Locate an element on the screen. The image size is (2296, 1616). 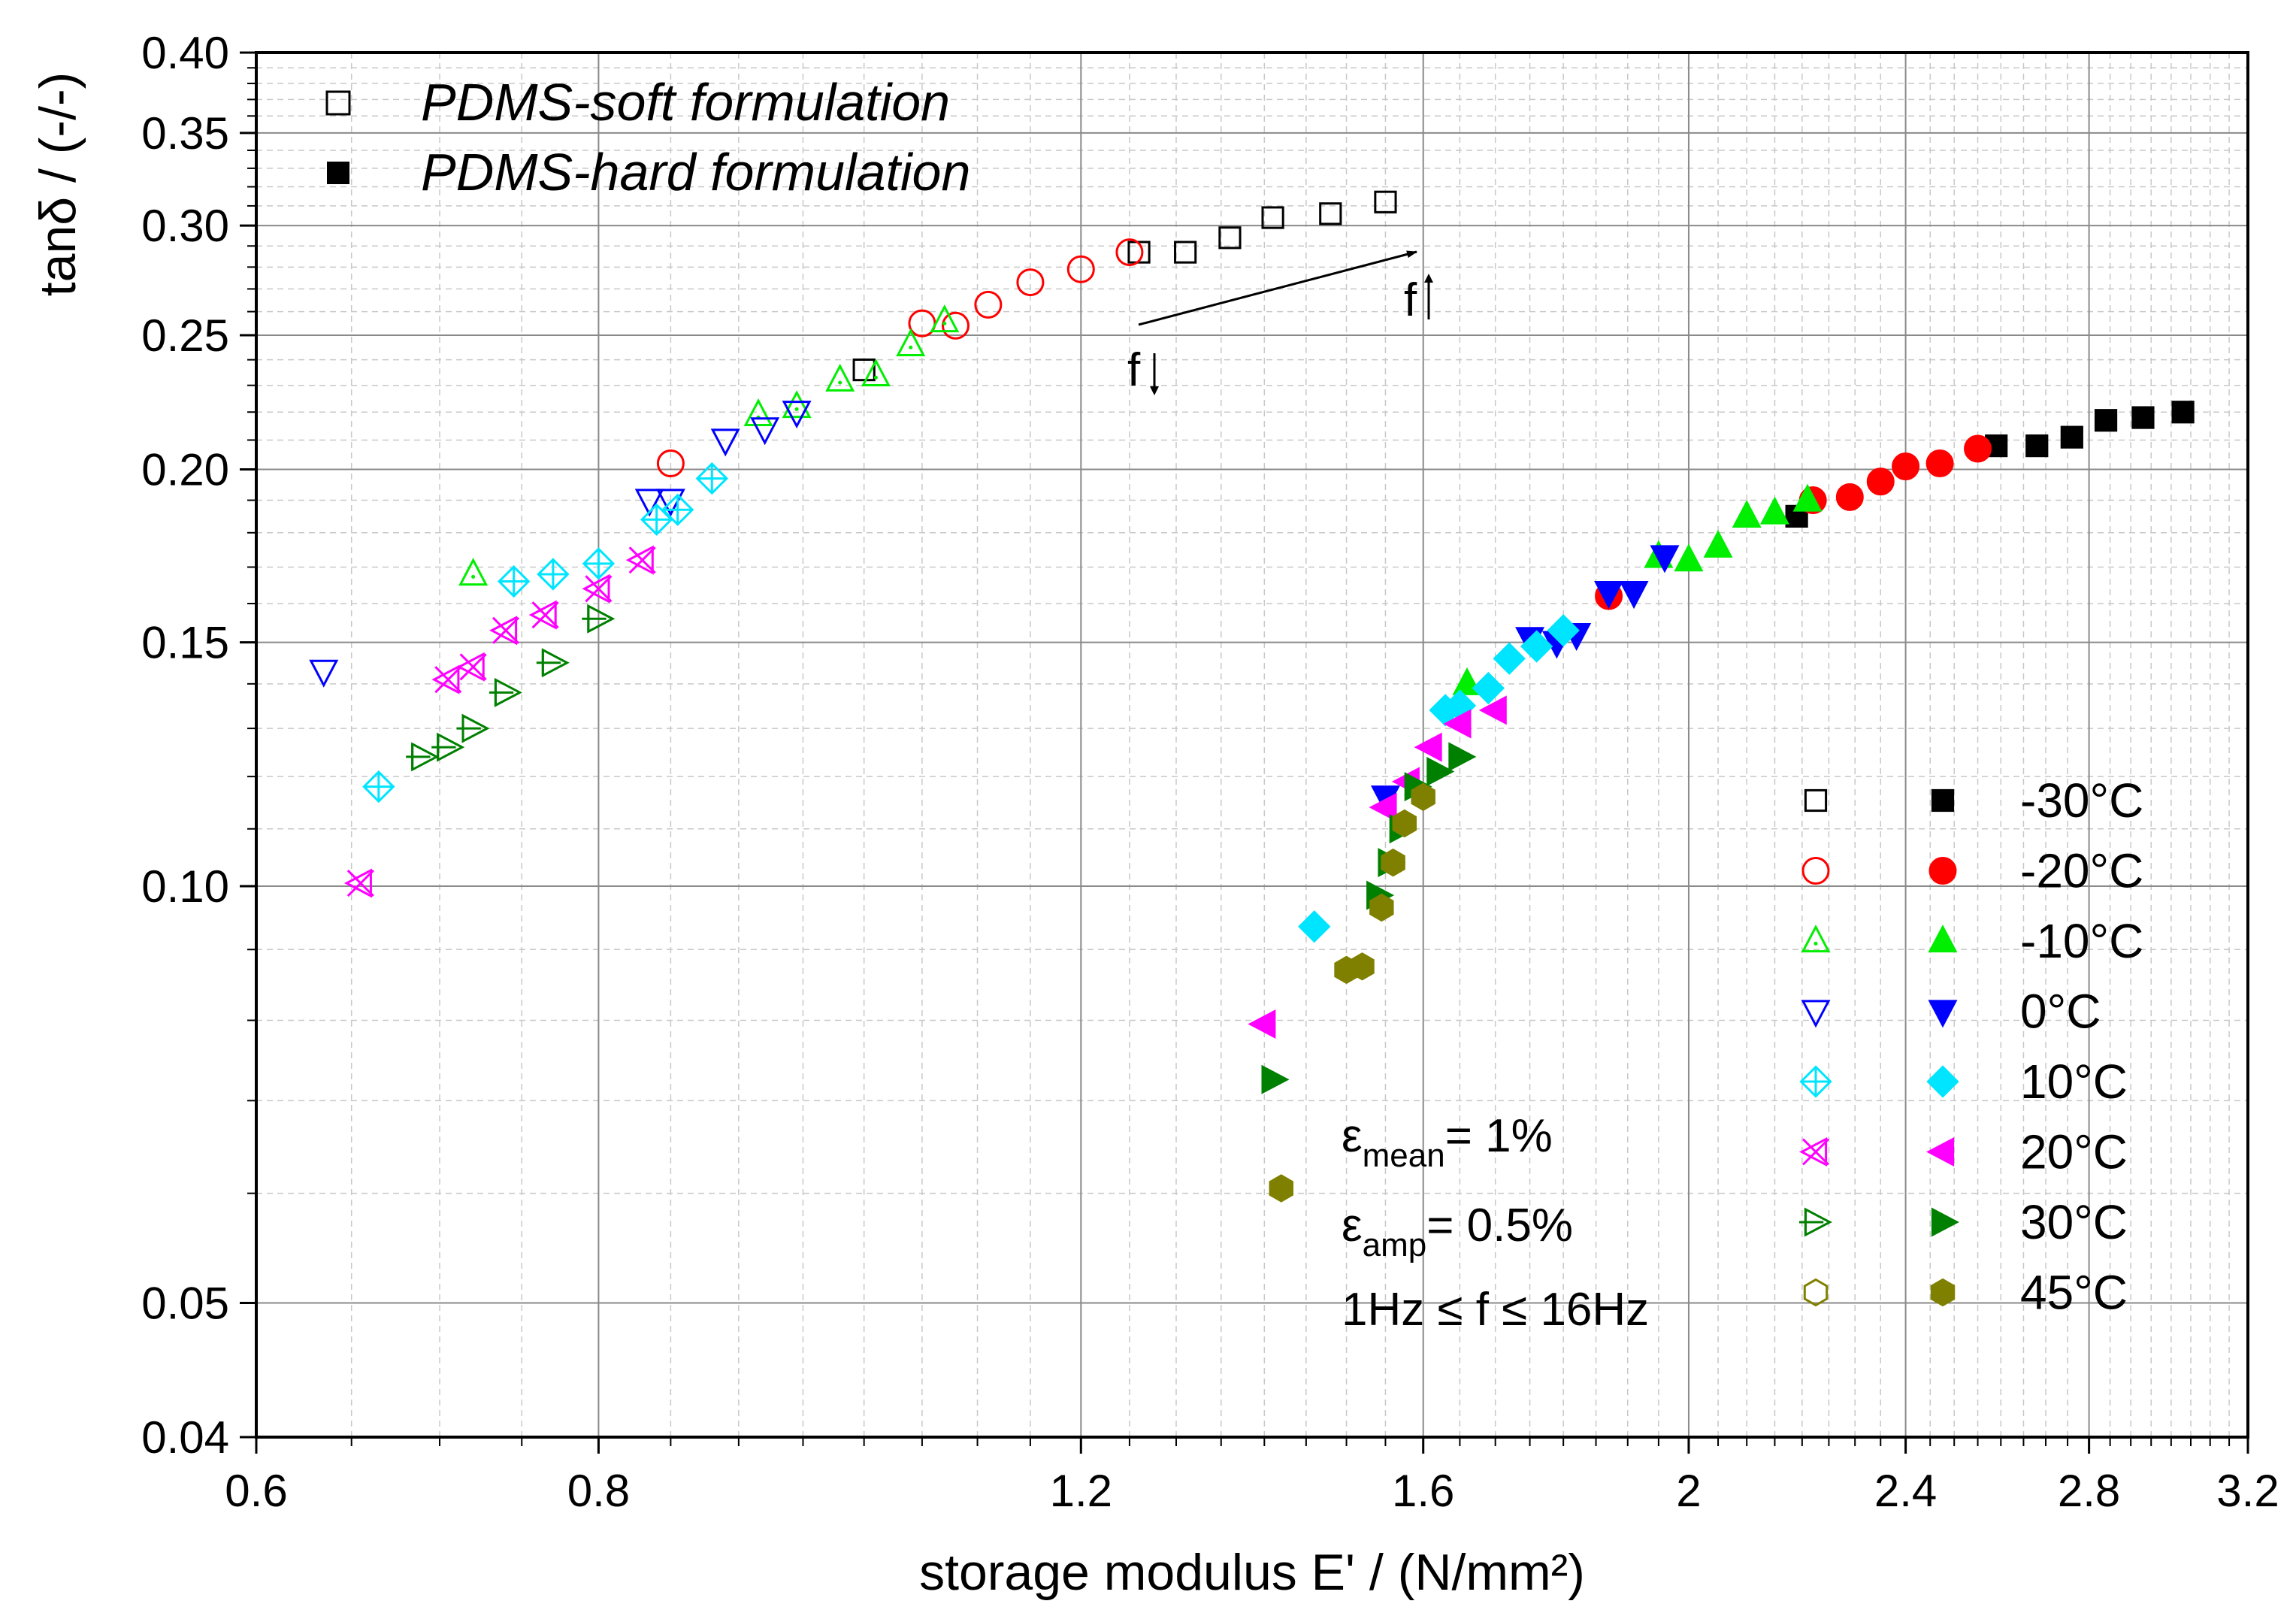
legend-row: -30°C is located at coordinates (1973, 800).